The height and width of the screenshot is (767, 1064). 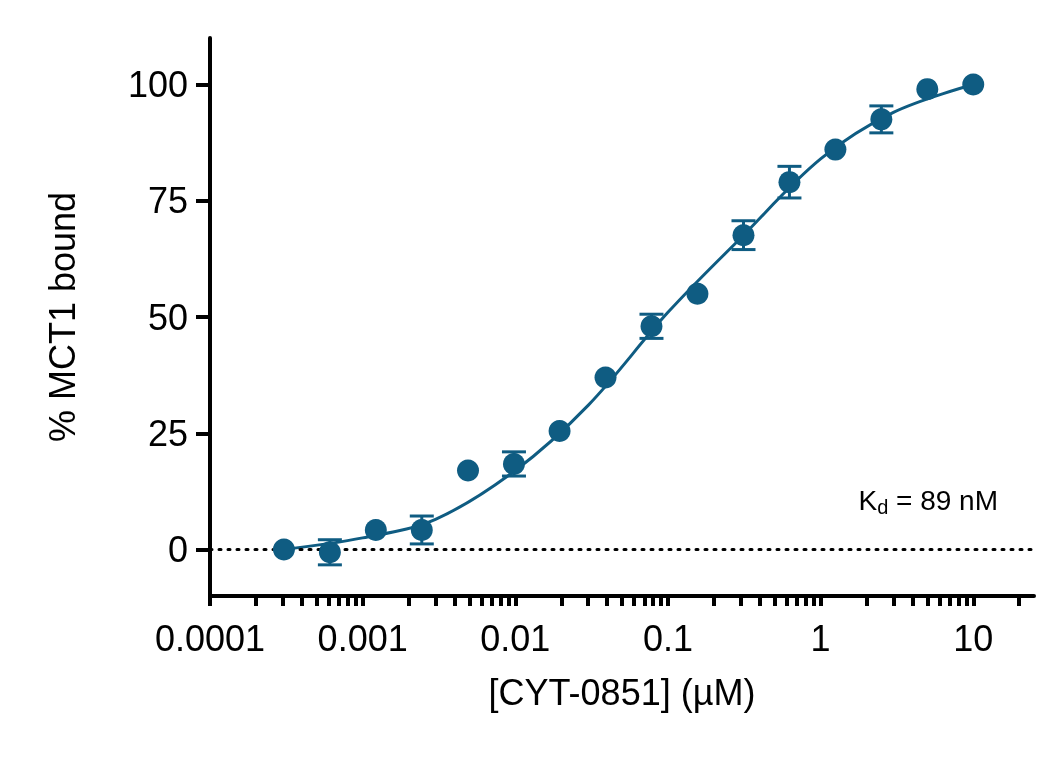 What do you see at coordinates (820, 638) in the screenshot?
I see `x-tick-label: 1` at bounding box center [820, 638].